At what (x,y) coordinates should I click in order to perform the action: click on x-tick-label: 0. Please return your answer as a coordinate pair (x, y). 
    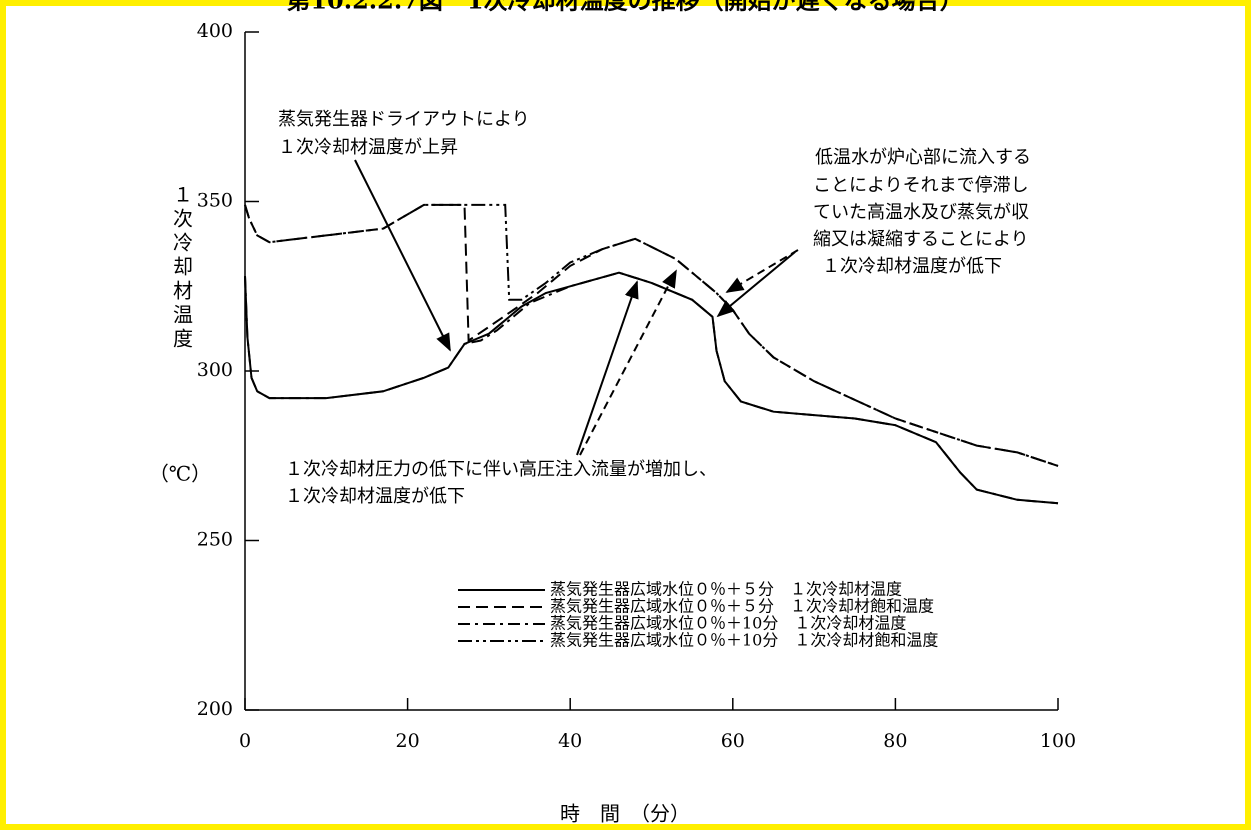
    Looking at the image, I should click on (245, 741).